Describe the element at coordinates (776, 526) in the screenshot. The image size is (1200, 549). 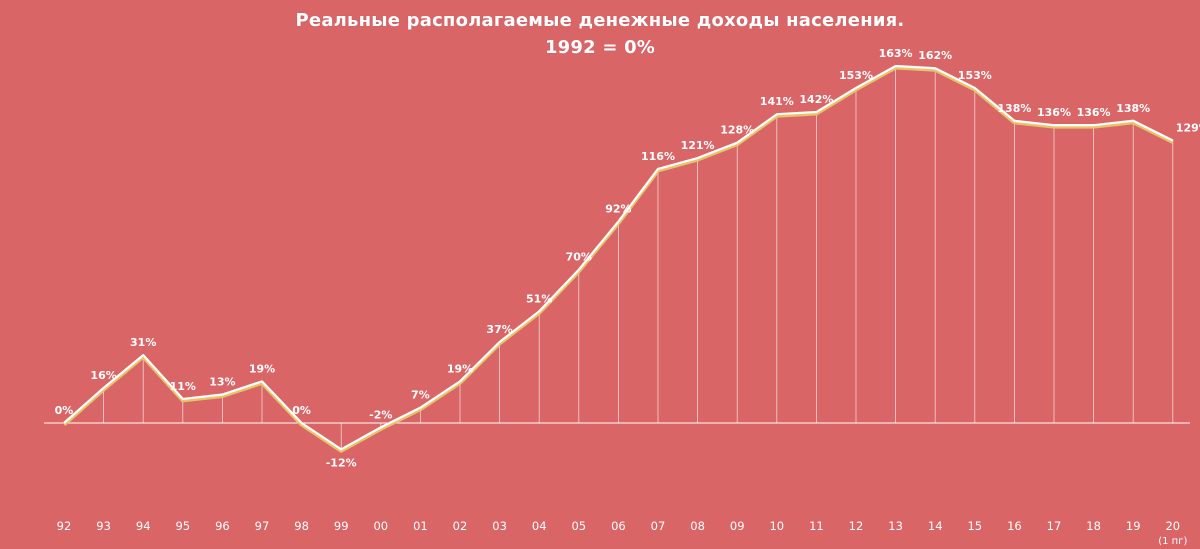
I see `x-tick-10: 10` at that location.